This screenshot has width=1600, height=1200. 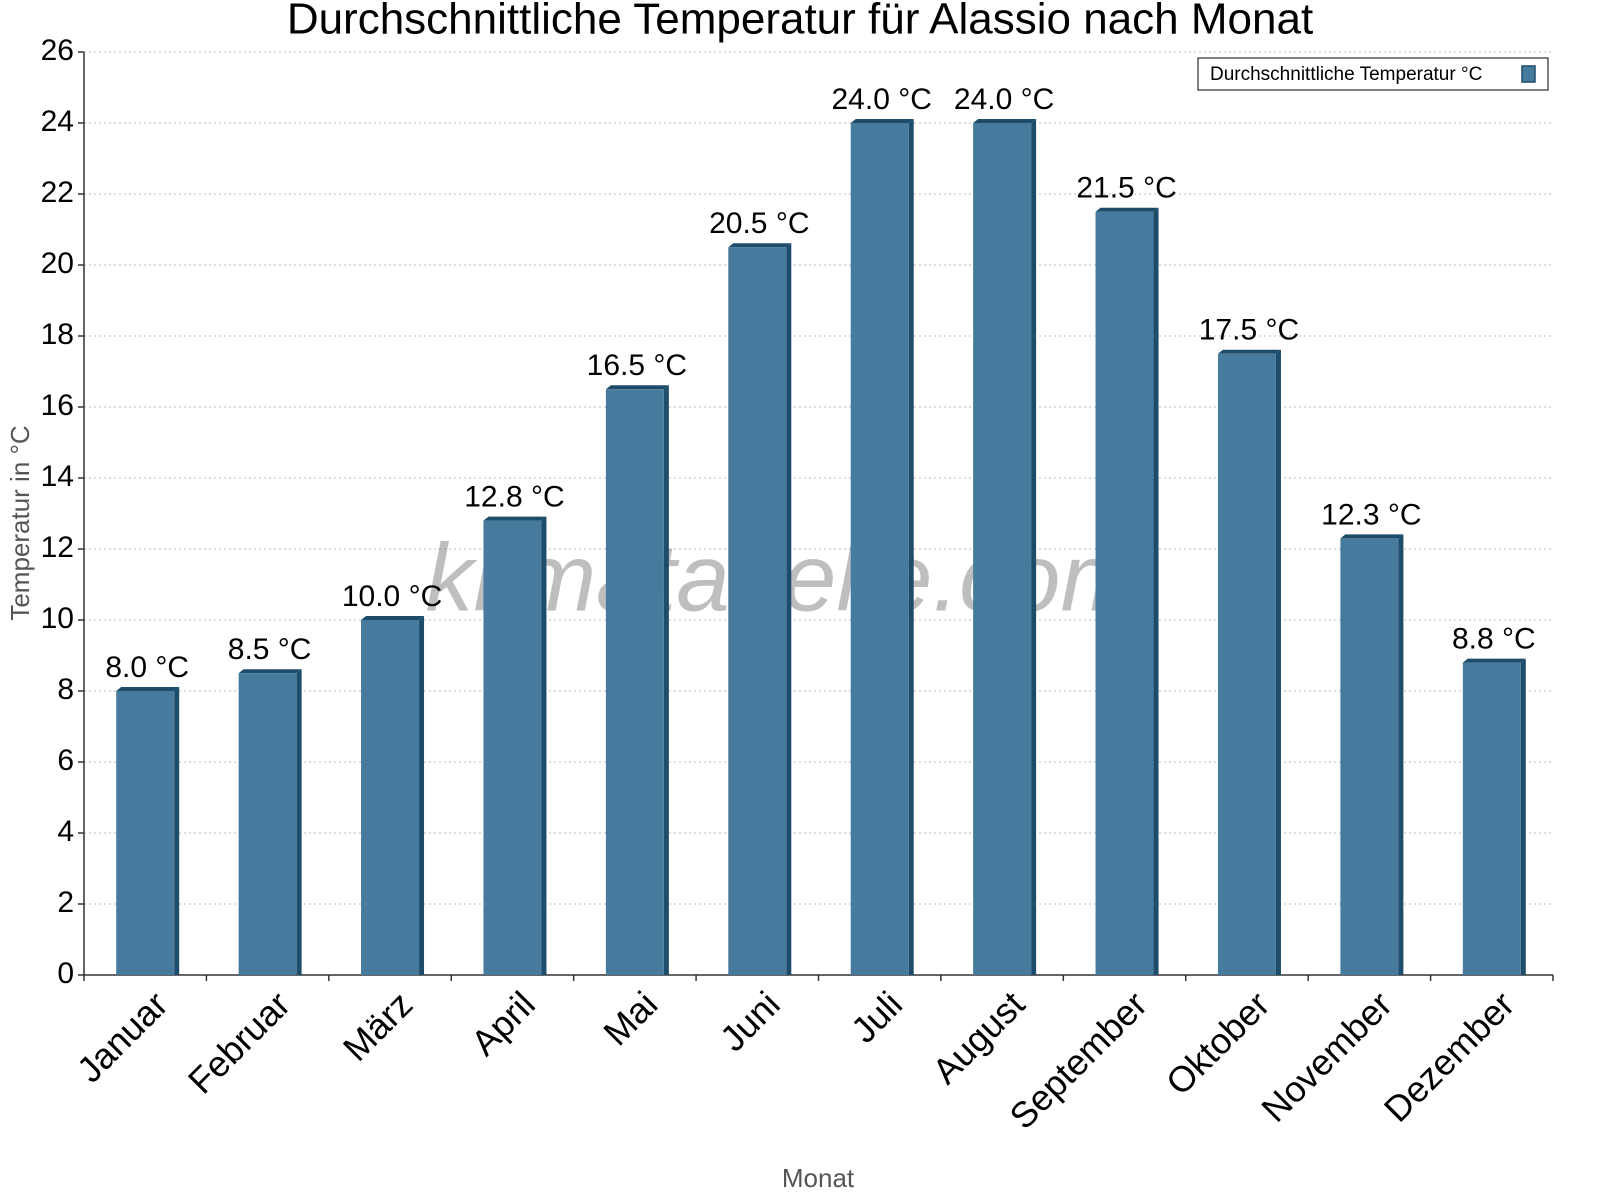 I want to click on x-tick-label: Mai, so click(x=630, y=1018).